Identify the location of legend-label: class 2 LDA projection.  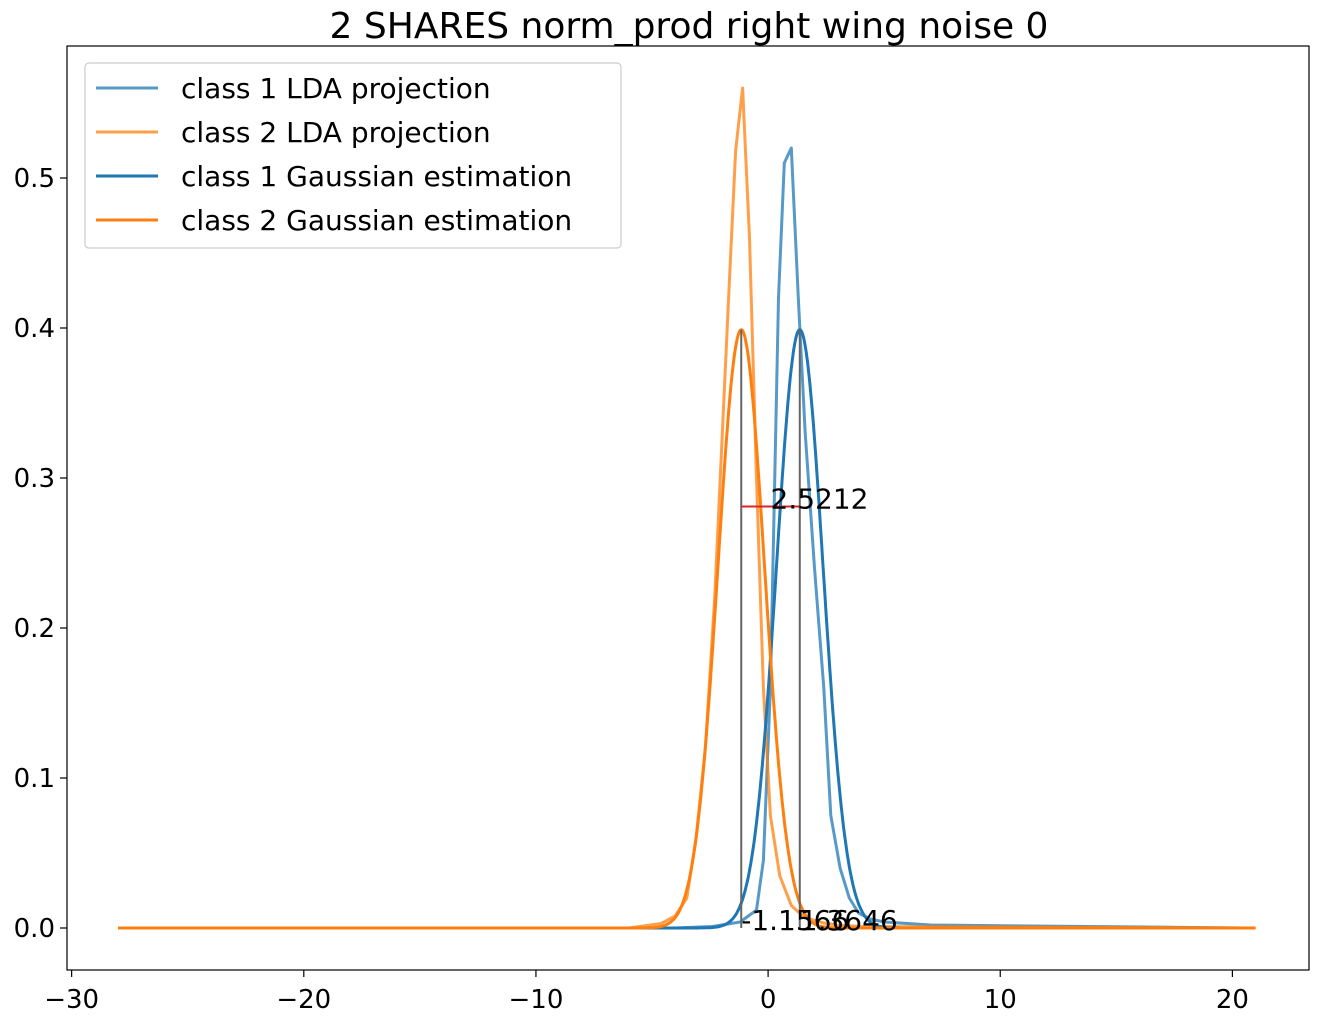
(336, 132).